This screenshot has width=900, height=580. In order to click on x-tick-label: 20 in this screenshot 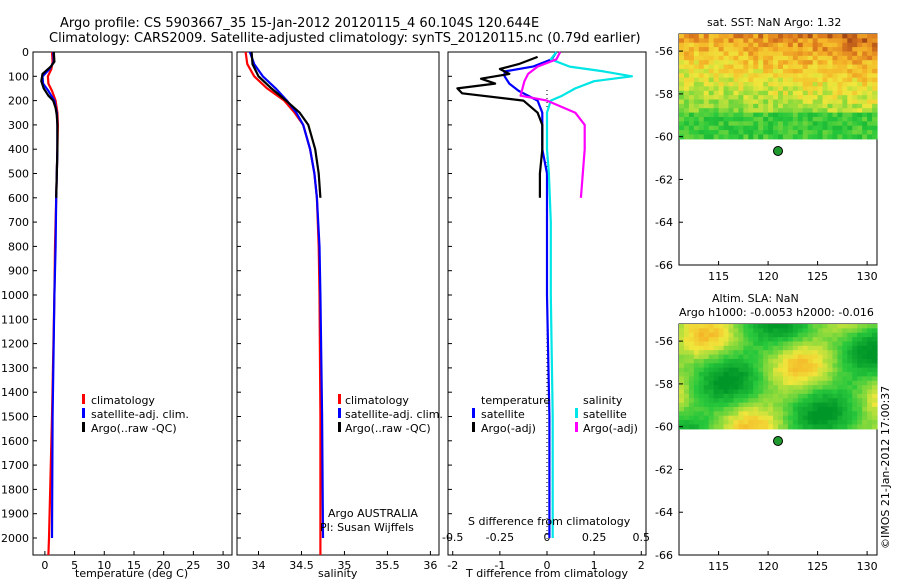, I will do `click(164, 565)`.